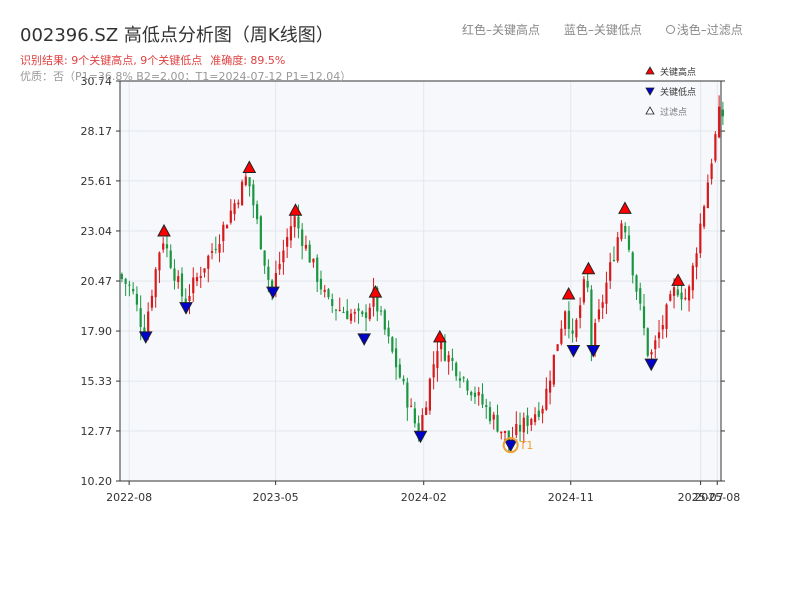 The width and height of the screenshot is (800, 600). I want to click on x-tick-label: 2025-08, so click(717, 497).